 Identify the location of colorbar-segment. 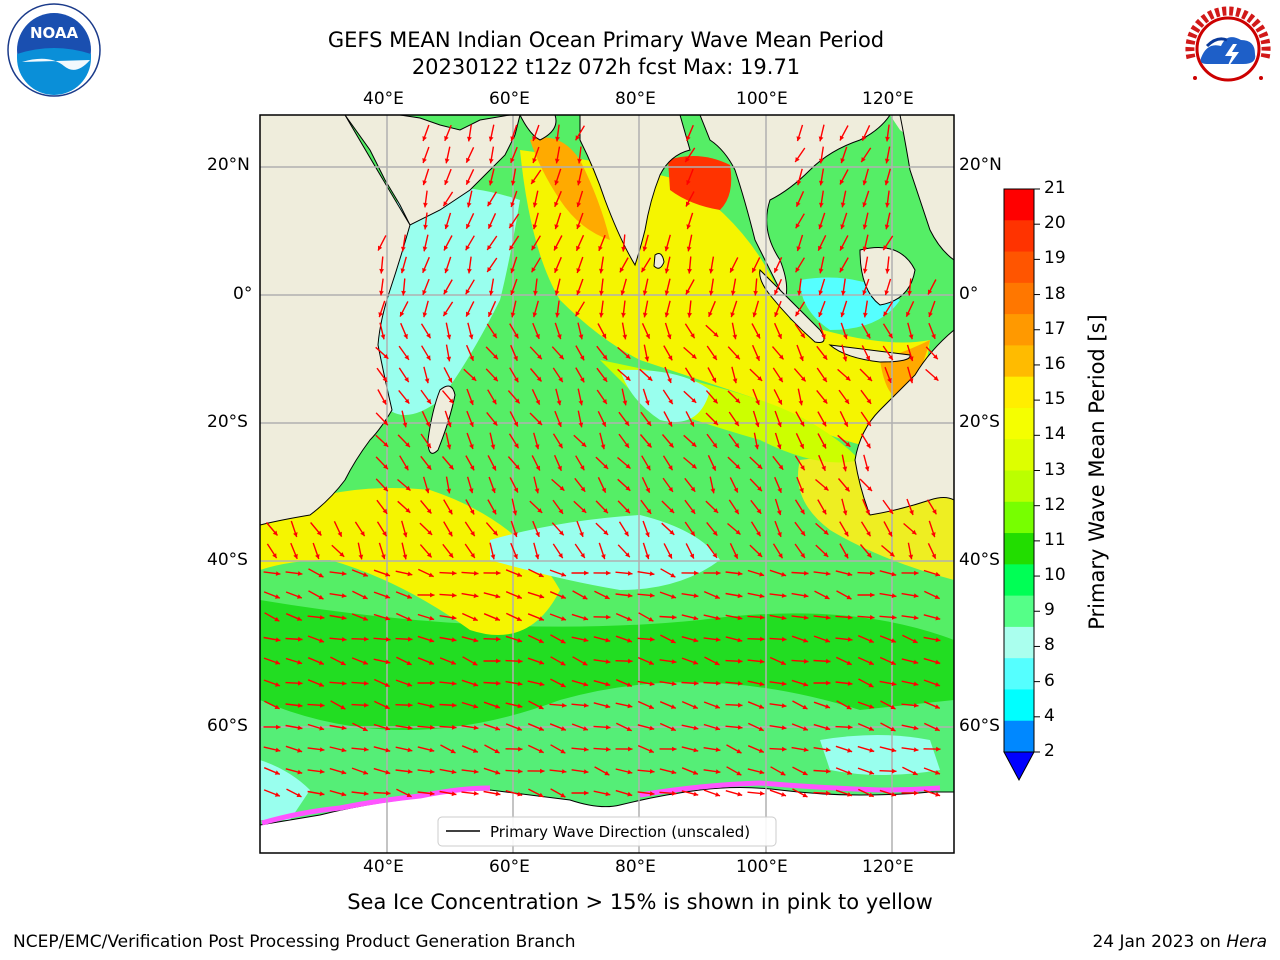
(1019, 361).